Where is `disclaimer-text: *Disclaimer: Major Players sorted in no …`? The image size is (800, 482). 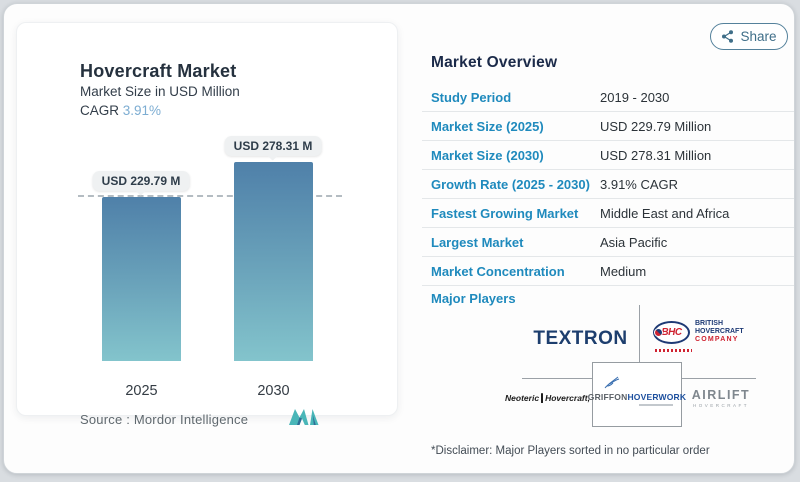
disclaimer-text: *Disclaimer: Major Players sorted in no … is located at coordinates (570, 451).